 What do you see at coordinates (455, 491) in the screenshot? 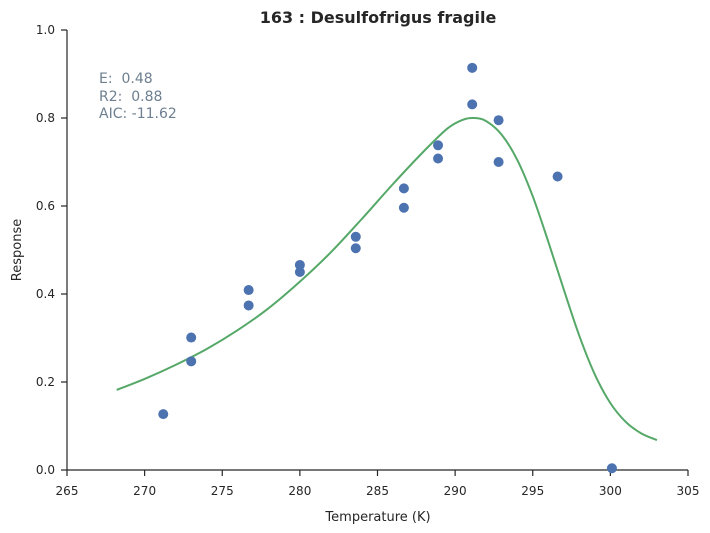
I see `x-tick-label: 290` at bounding box center [455, 491].